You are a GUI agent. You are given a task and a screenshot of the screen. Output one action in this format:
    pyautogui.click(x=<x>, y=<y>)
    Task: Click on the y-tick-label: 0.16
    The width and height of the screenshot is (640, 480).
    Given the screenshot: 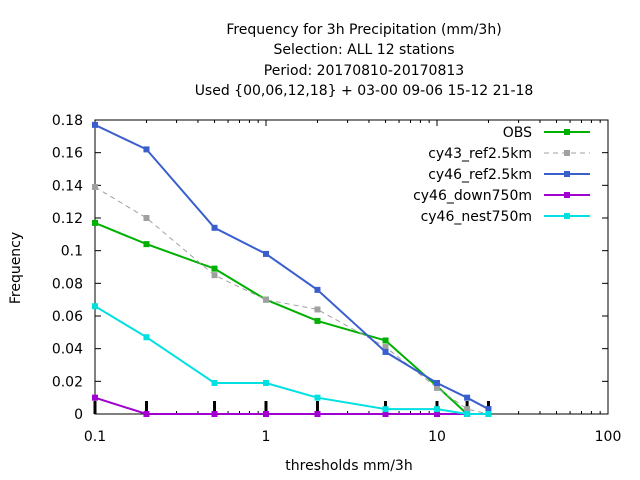 What is the action you would take?
    pyautogui.click(x=67, y=154)
    